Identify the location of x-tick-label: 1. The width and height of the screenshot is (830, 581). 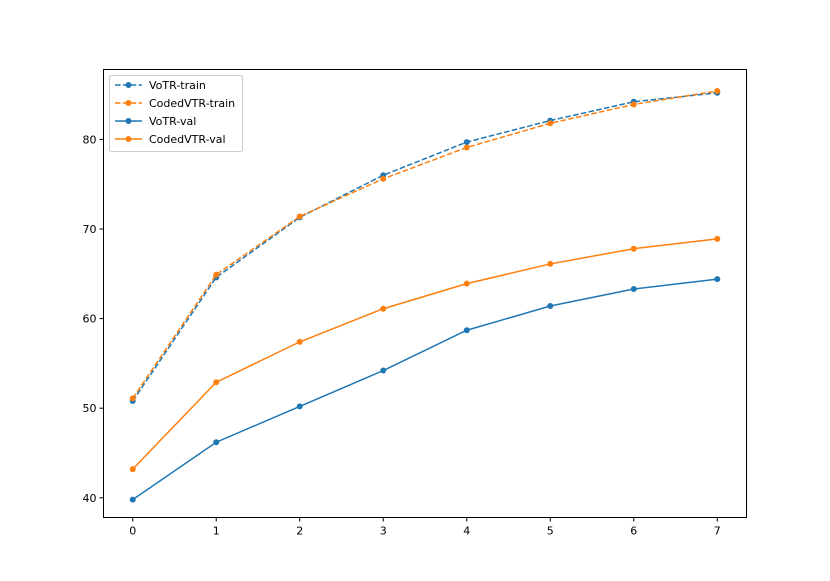
(216, 531).